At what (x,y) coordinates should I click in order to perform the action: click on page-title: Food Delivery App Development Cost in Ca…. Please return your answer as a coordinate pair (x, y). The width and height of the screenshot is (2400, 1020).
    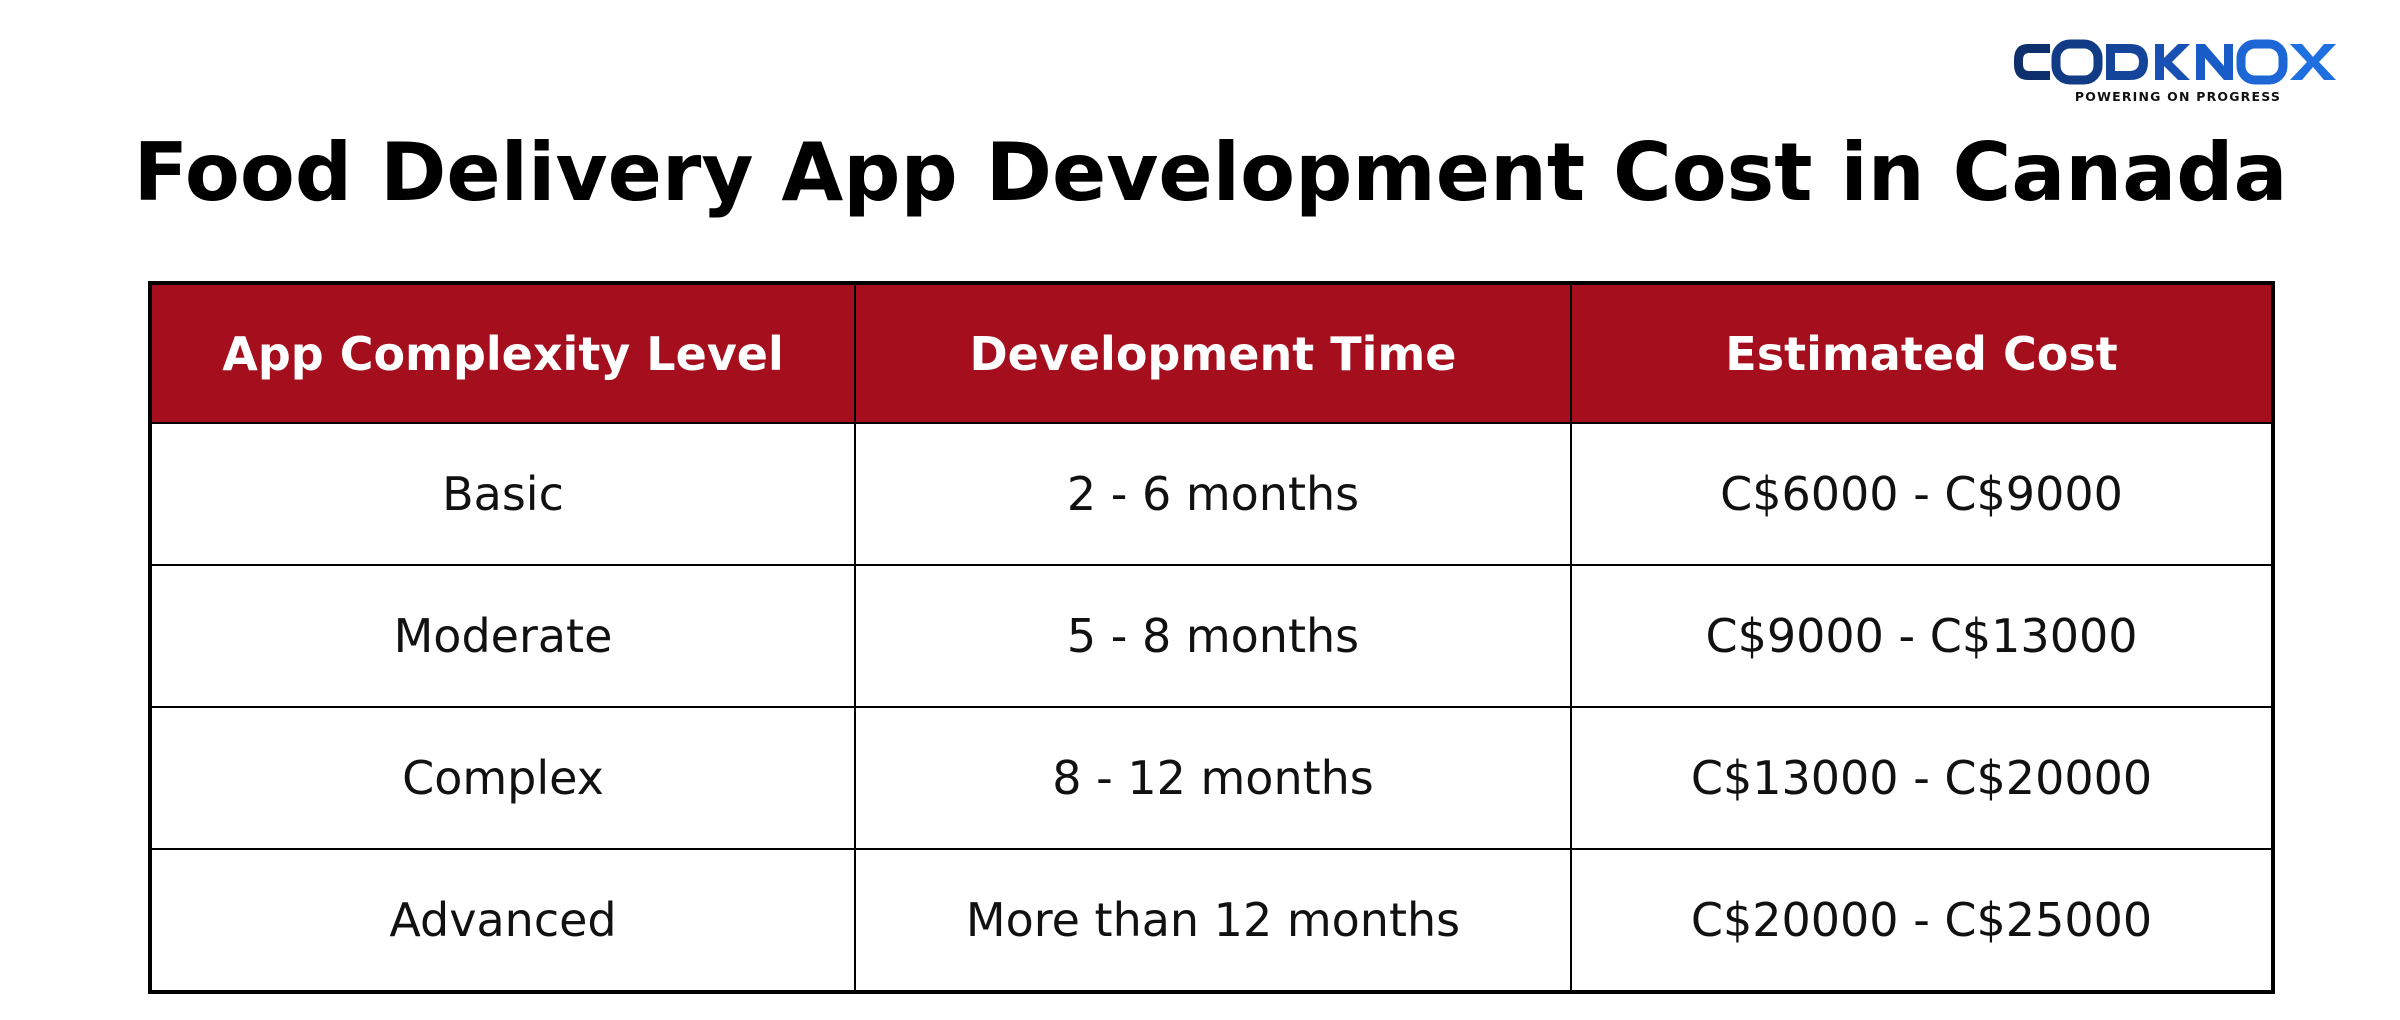
    Looking at the image, I should click on (1210, 172).